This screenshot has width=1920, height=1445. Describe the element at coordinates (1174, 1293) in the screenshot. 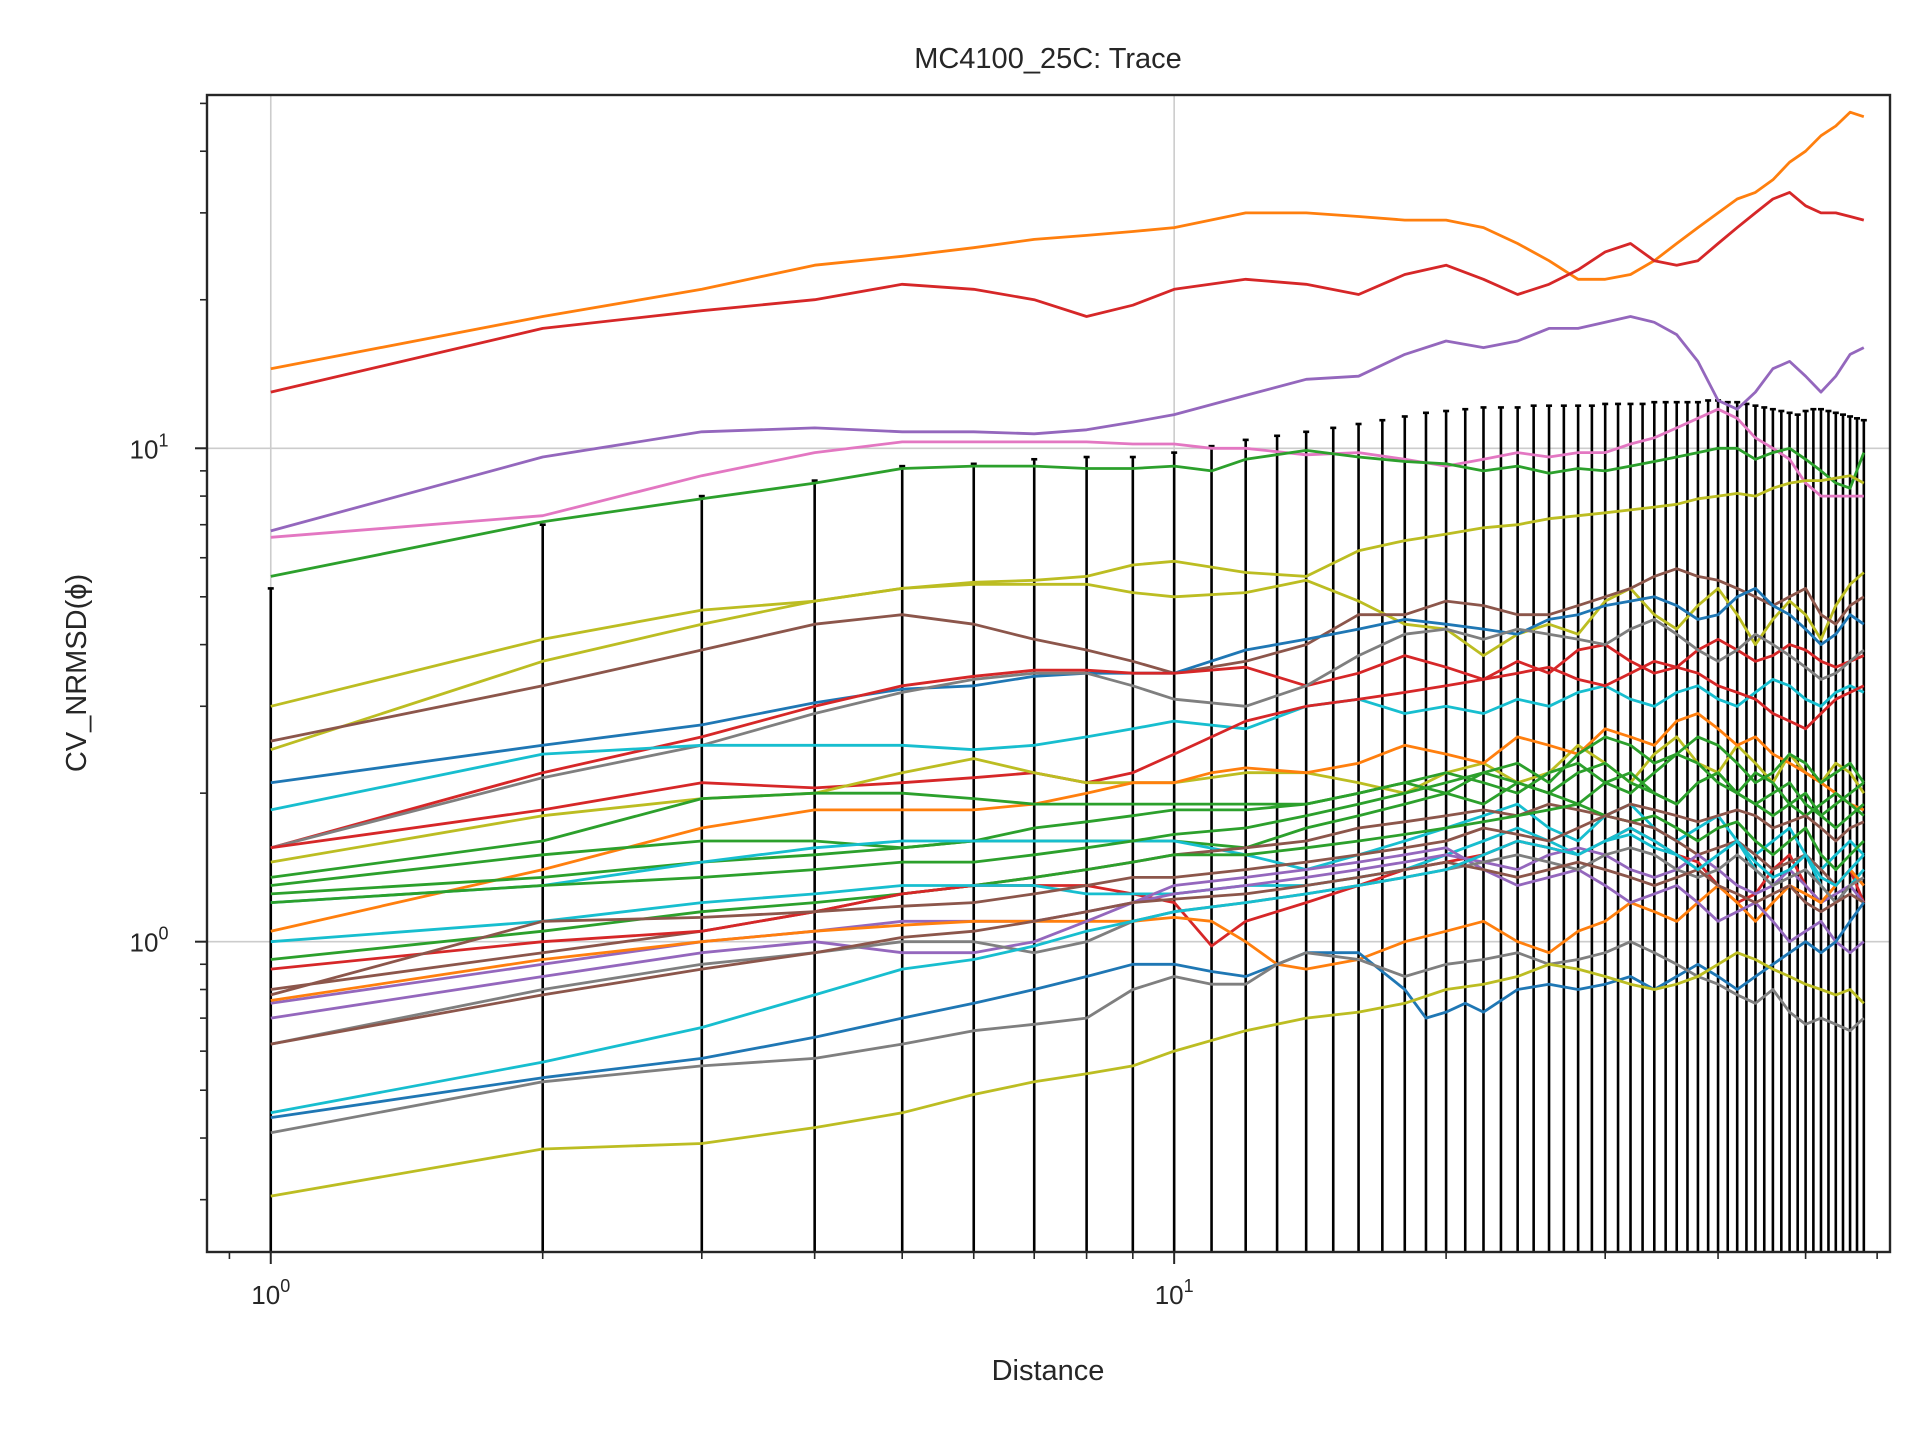

I see `x-tick-label: 101` at that location.